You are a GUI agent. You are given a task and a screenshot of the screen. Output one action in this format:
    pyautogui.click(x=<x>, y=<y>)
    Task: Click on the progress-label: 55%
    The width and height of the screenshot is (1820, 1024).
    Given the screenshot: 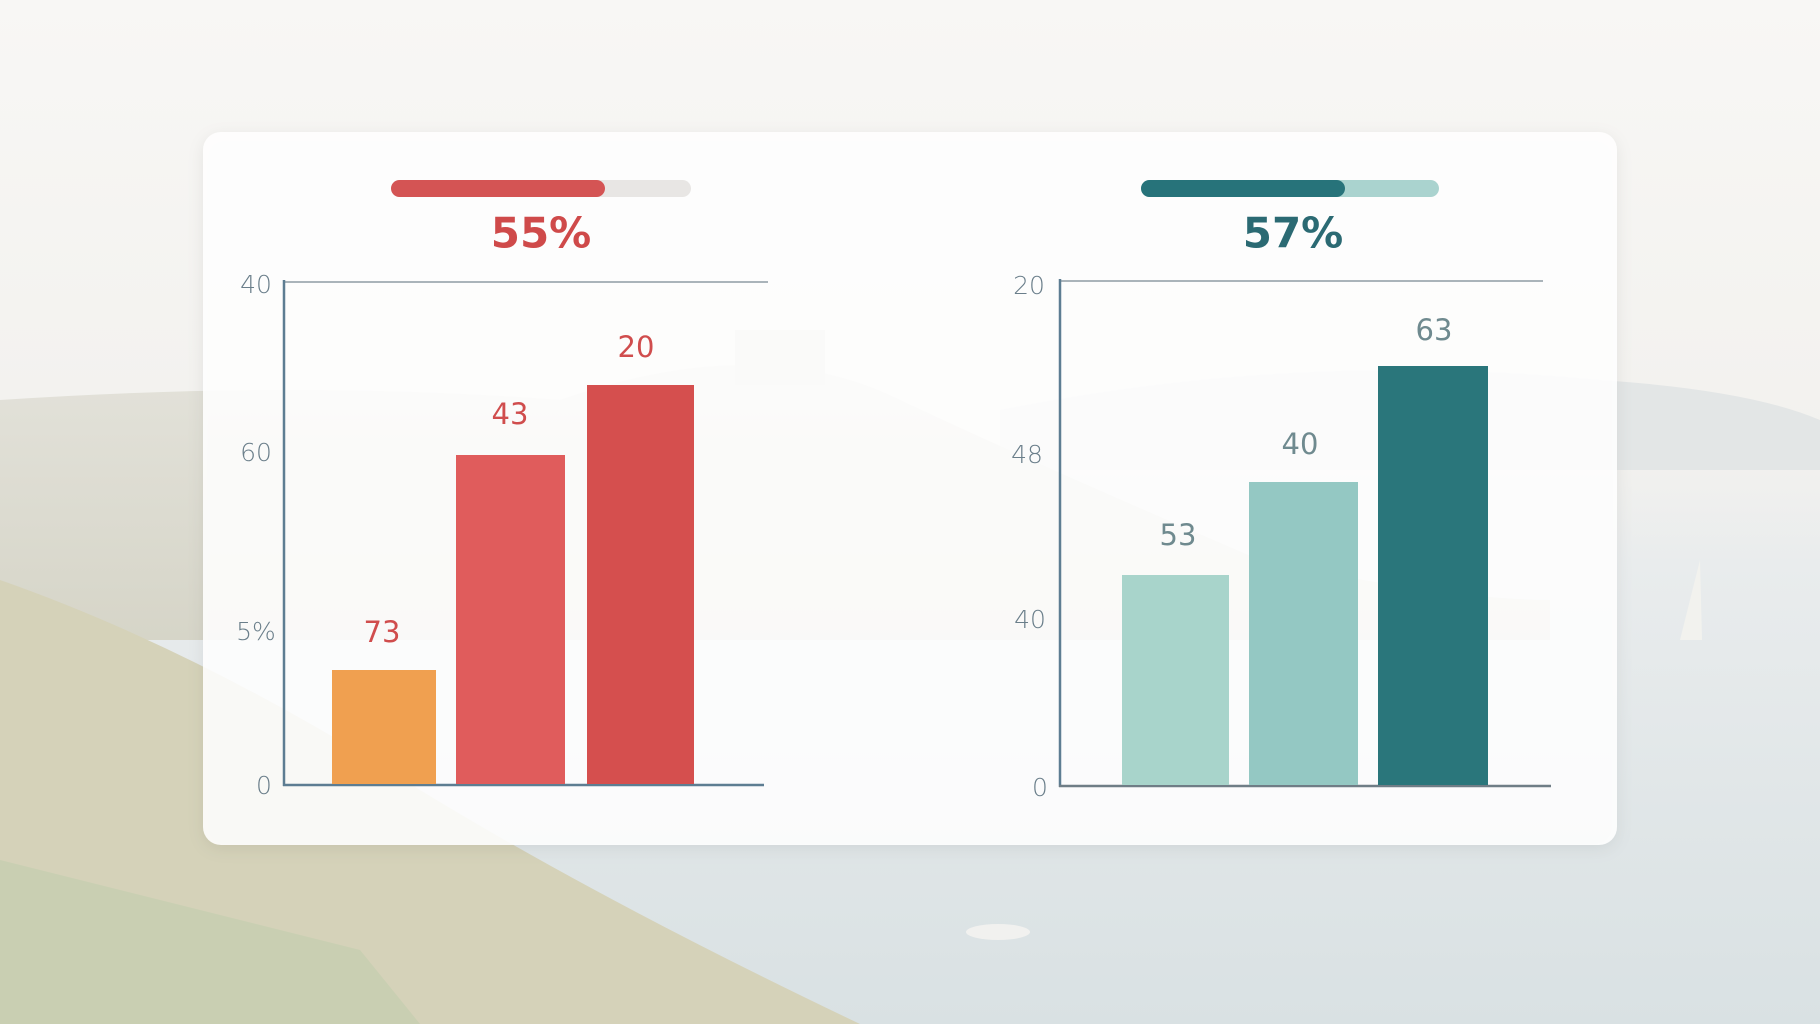 What is the action you would take?
    pyautogui.click(x=541, y=233)
    